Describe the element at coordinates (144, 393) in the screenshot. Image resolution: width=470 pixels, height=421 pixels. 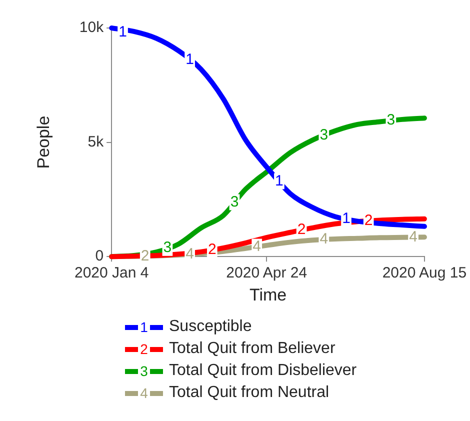
I see `text: 4` at that location.